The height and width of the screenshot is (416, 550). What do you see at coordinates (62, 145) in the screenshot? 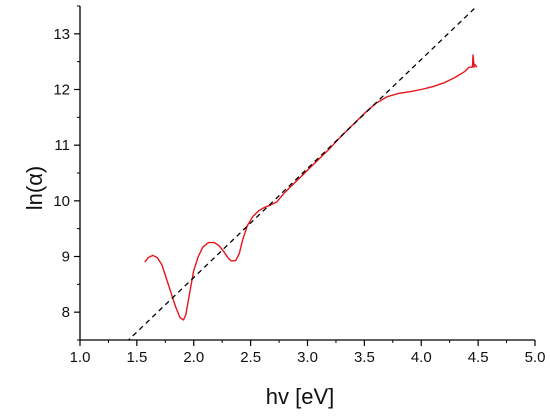
I see `y-tick-label: 11` at bounding box center [62, 145].